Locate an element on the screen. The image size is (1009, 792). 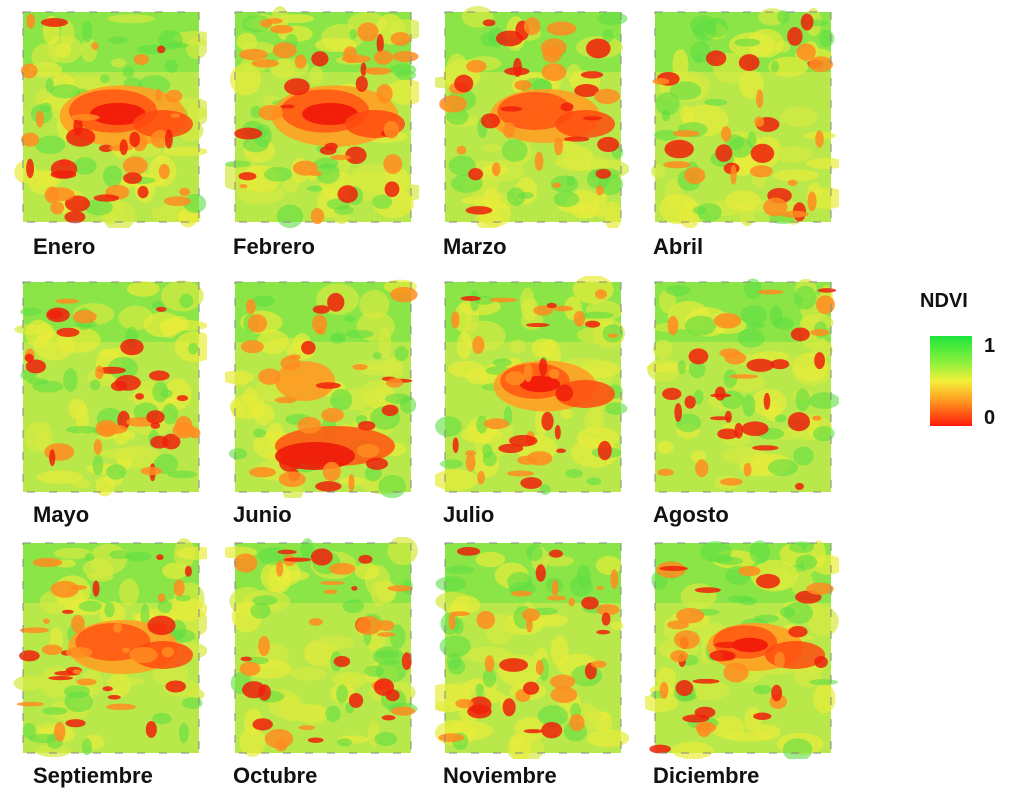
map-panel-enero is located at coordinates (110, 117).